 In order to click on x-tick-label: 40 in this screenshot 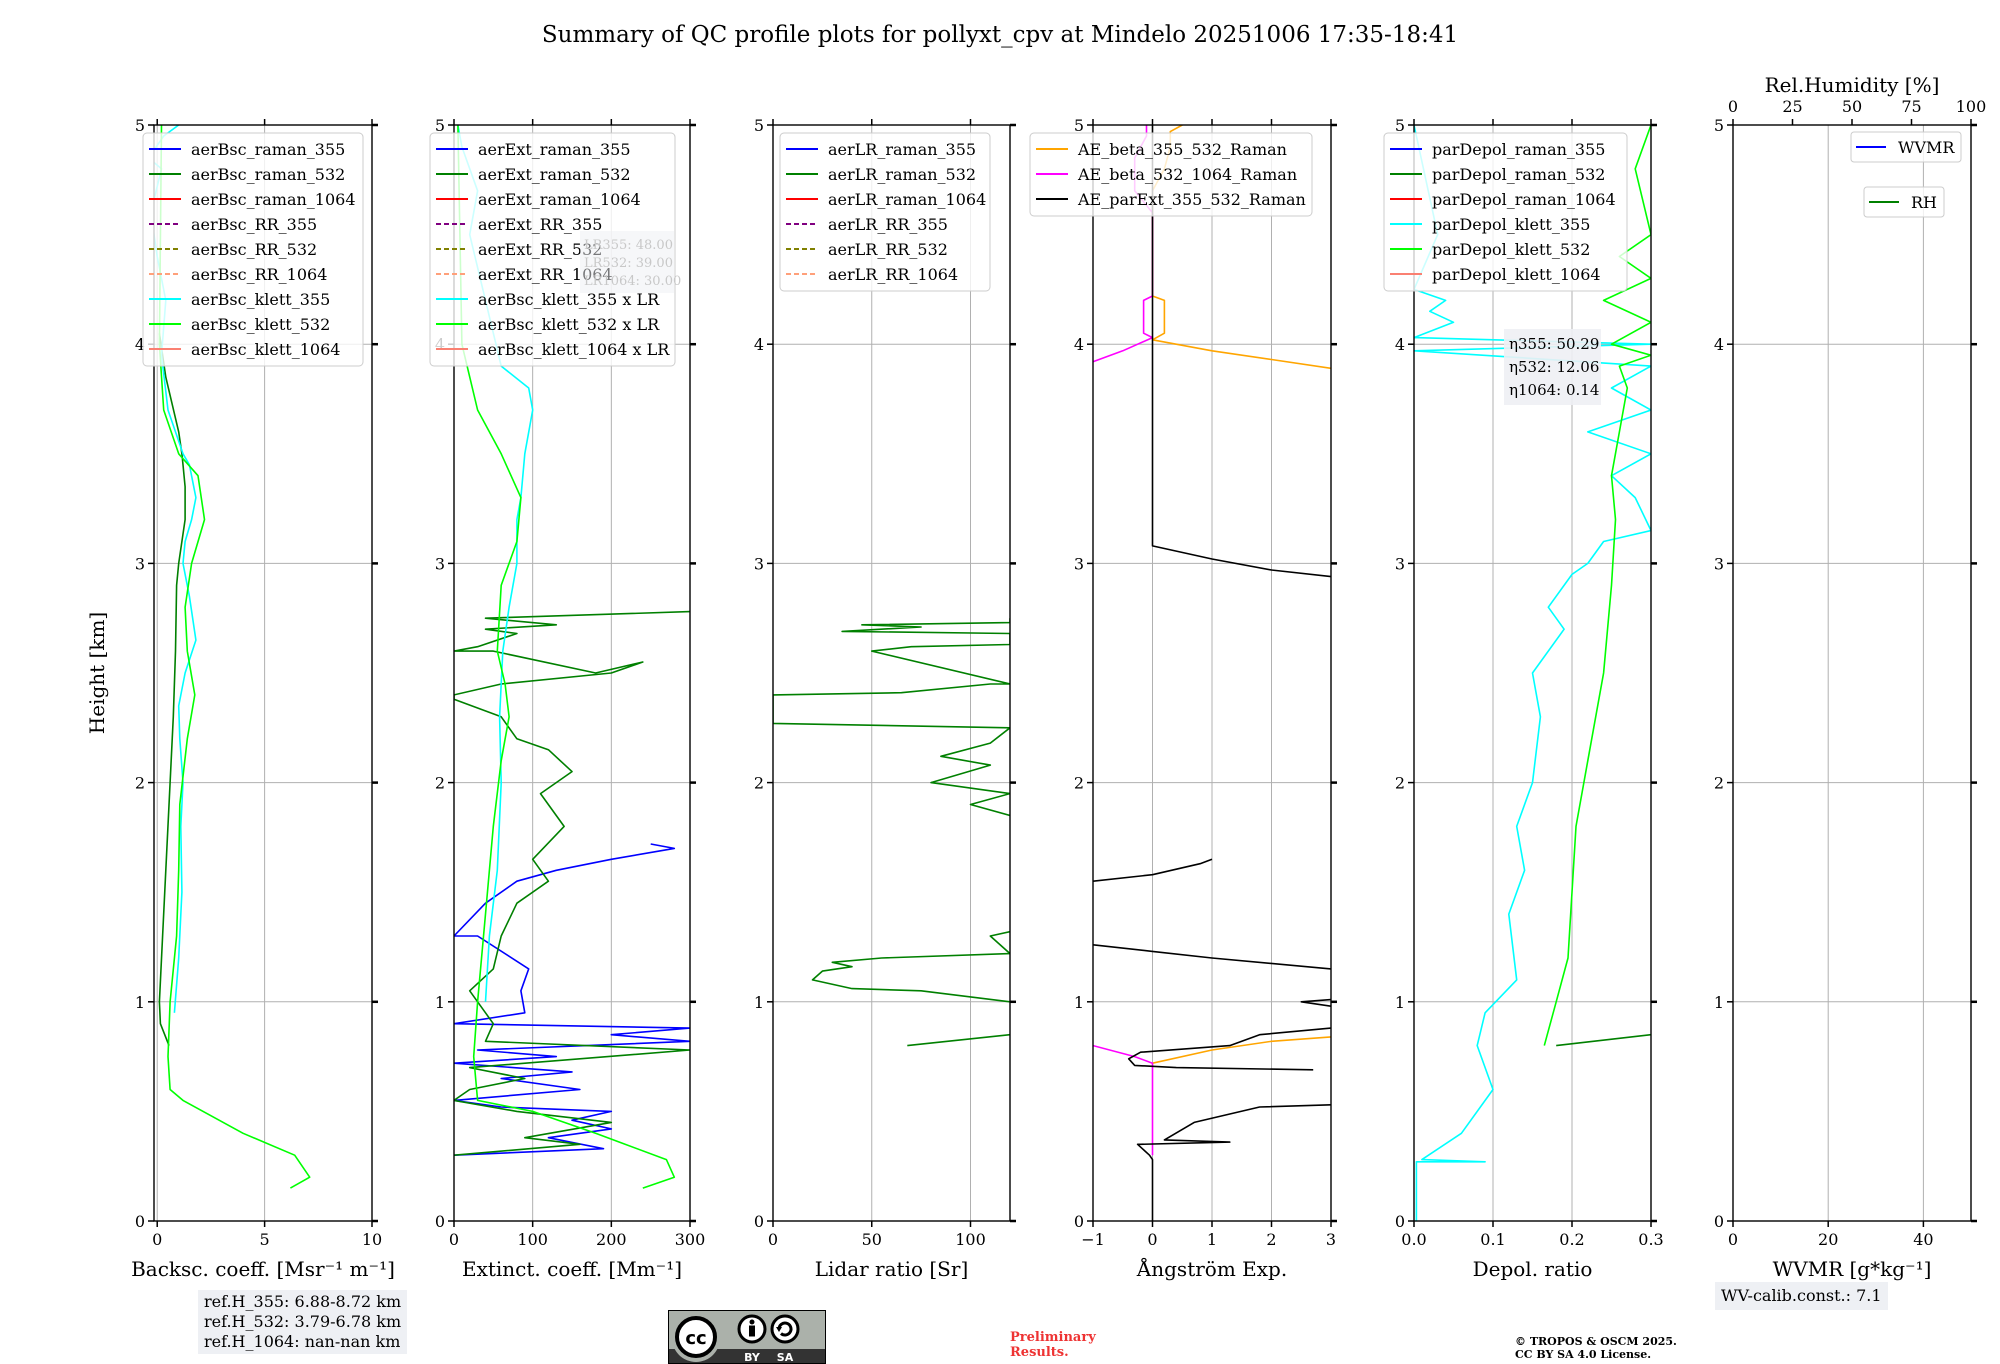, I will do `click(1923, 1239)`.